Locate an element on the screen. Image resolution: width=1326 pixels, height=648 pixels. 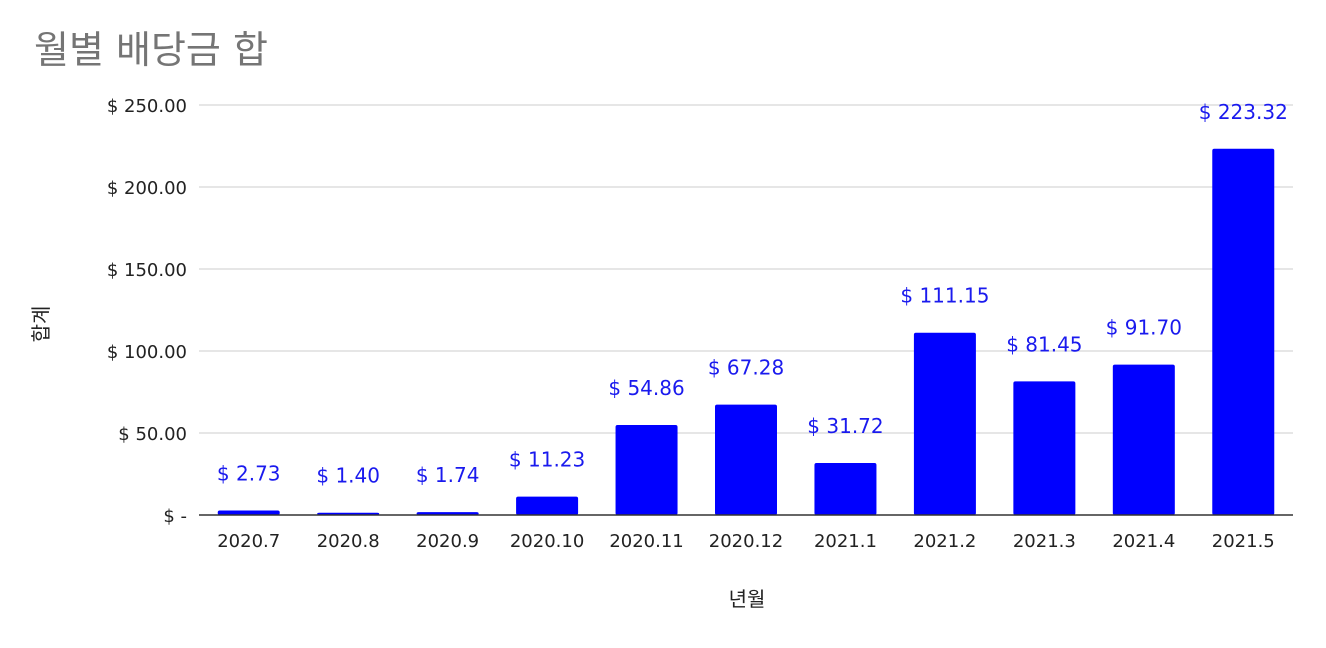
x-tick-label: 2020.9 is located at coordinates (447, 541).